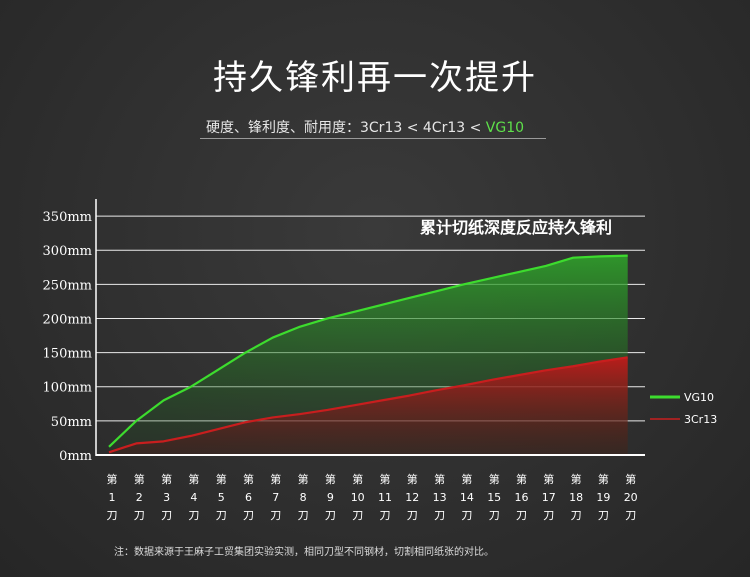  I want to click on x-tick-label: 第 3 刀, so click(166, 497).